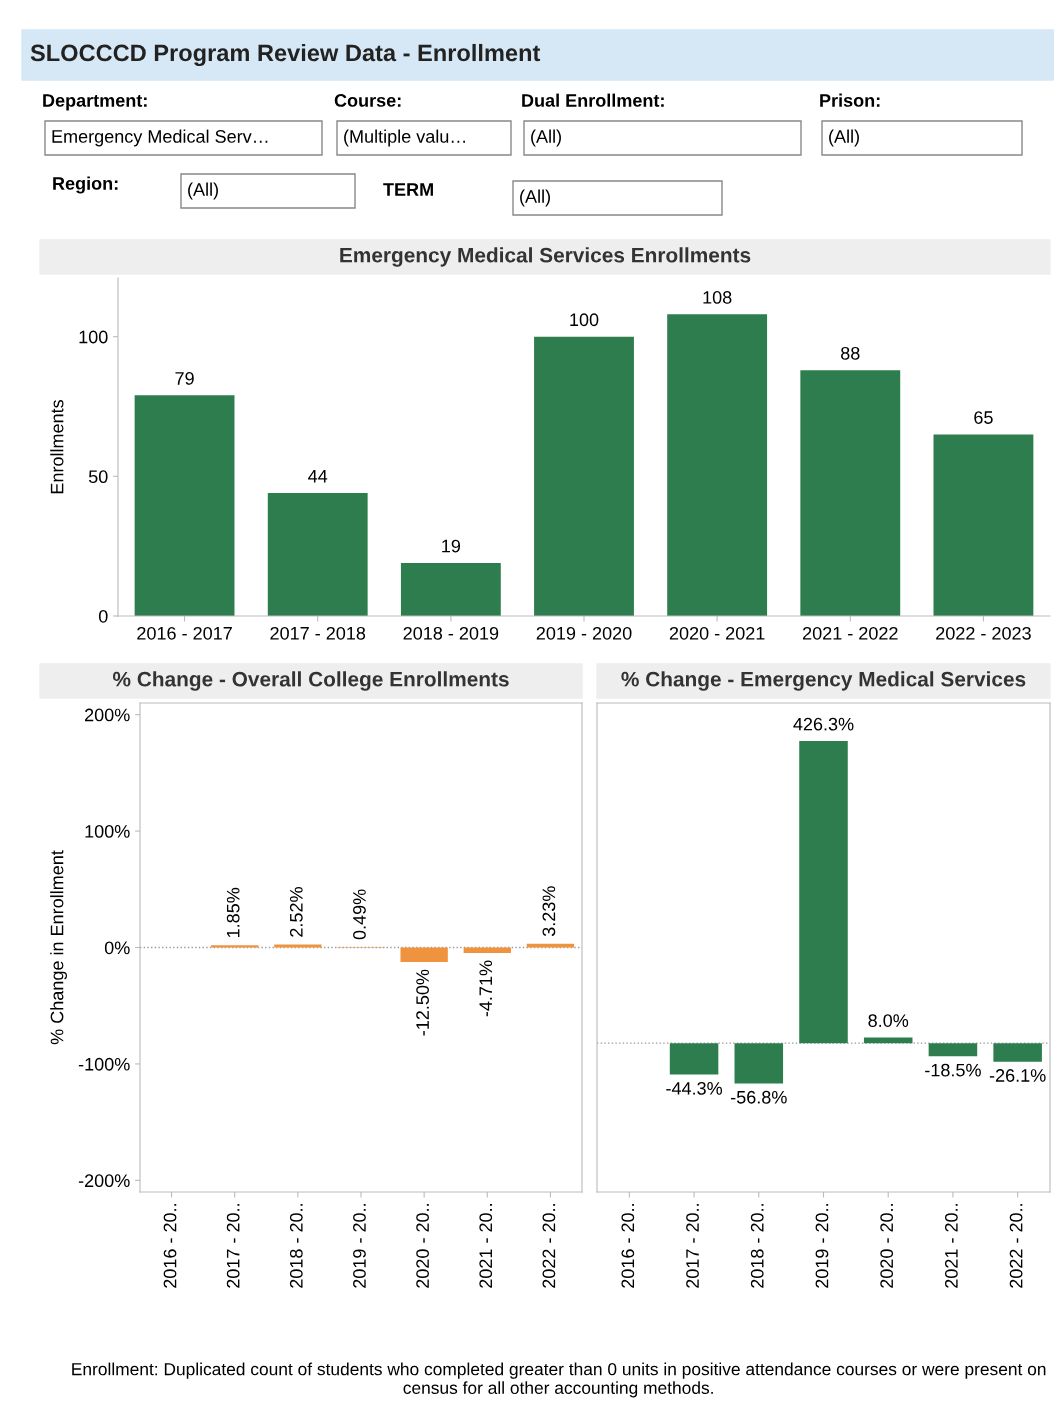 The image size is (1054, 1412). What do you see at coordinates (545, 257) in the screenshot?
I see `chart-title: Emergency Medical Services Enrollments` at bounding box center [545, 257].